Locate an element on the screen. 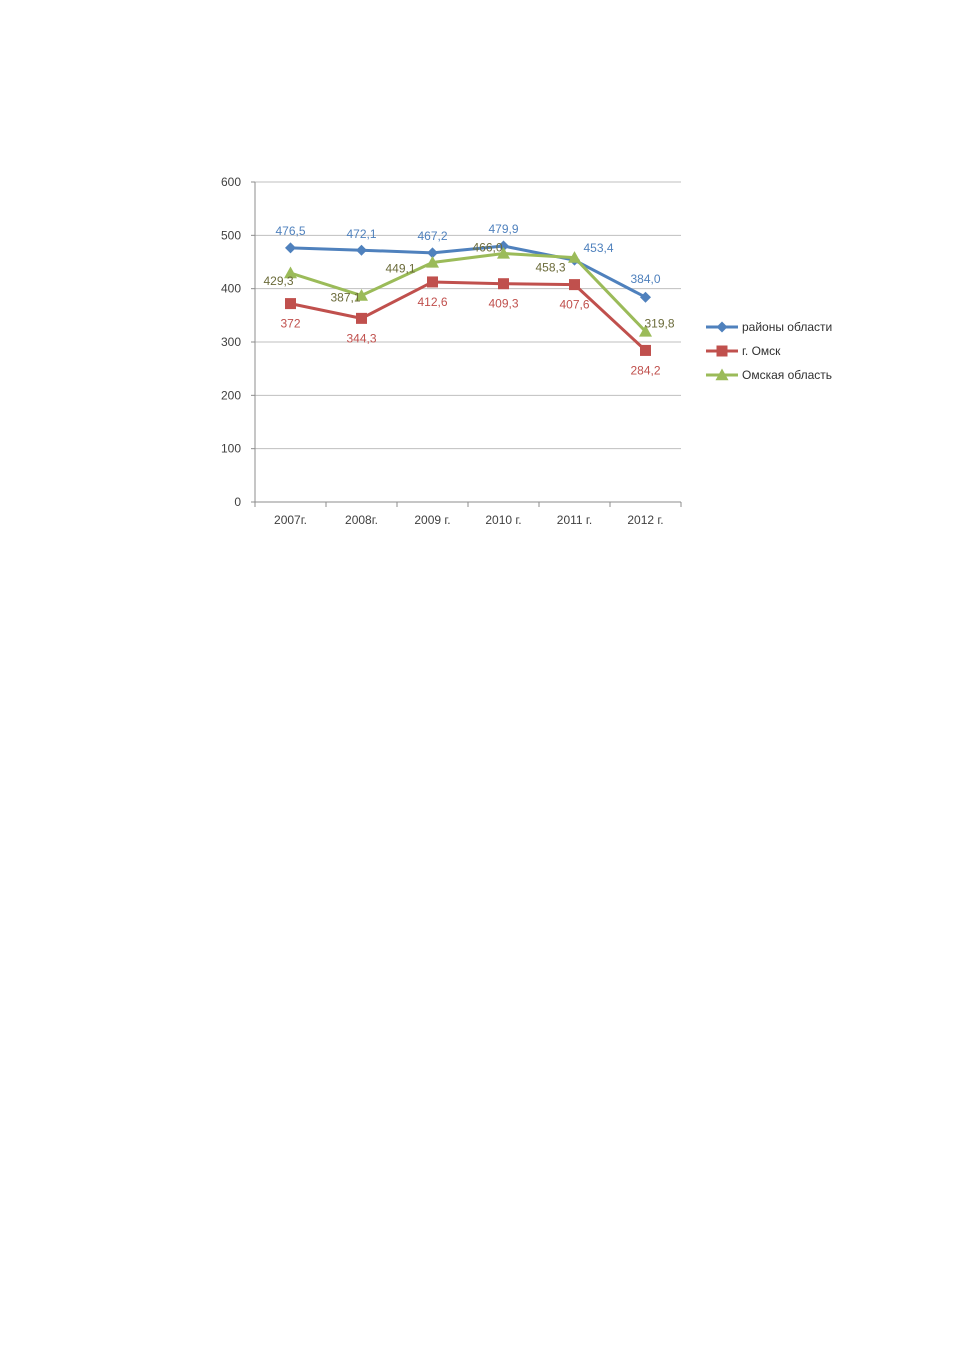  y-tick-label: 400 is located at coordinates (231, 289).